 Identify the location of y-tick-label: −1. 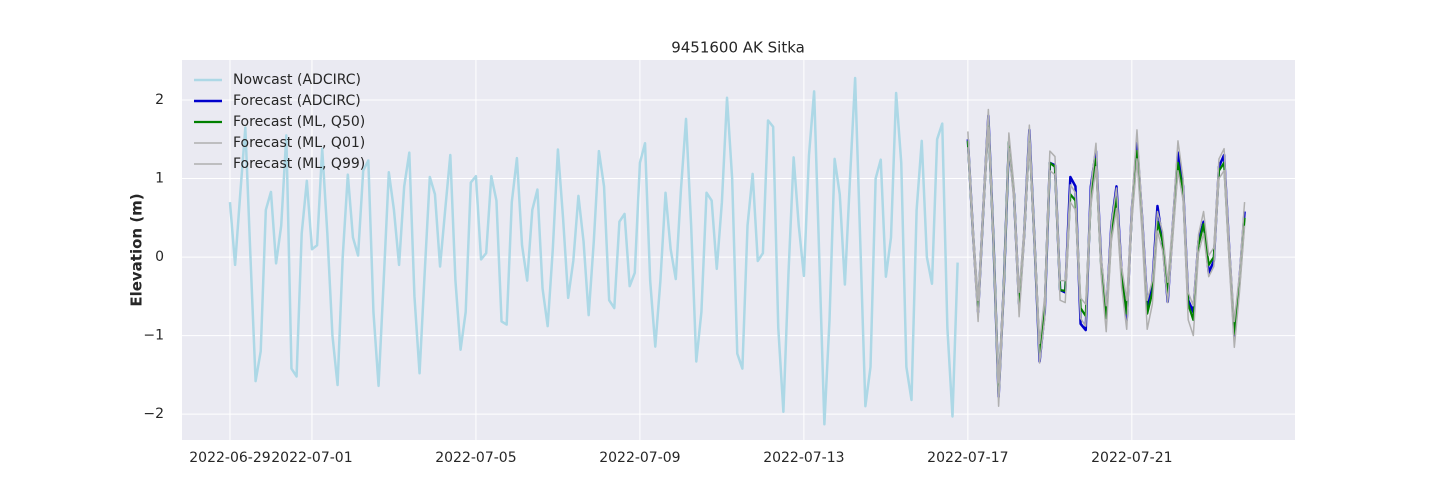
(153, 336).